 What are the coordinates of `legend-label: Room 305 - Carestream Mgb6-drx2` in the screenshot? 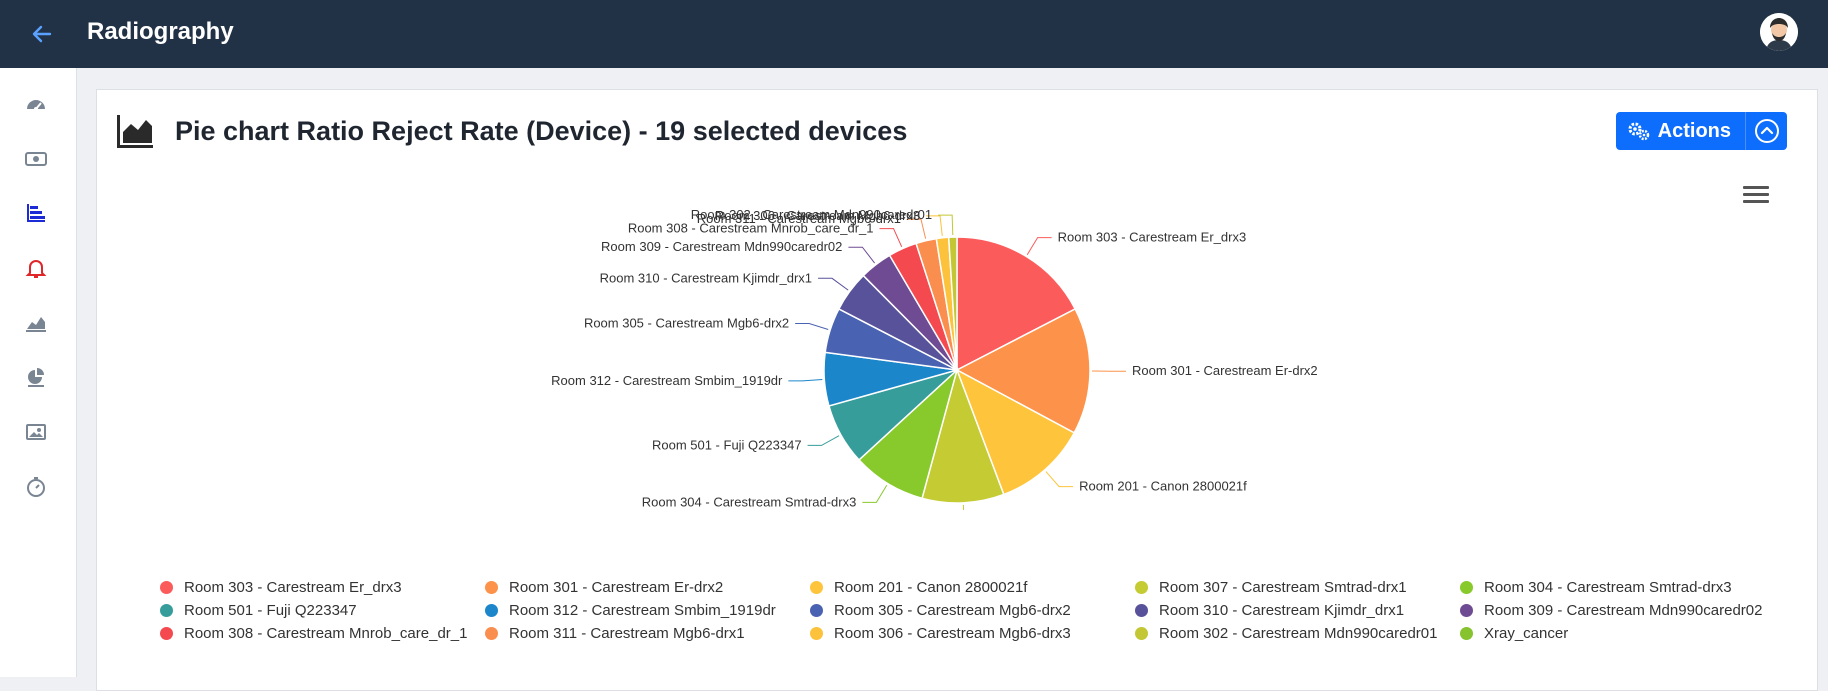 It's located at (952, 610).